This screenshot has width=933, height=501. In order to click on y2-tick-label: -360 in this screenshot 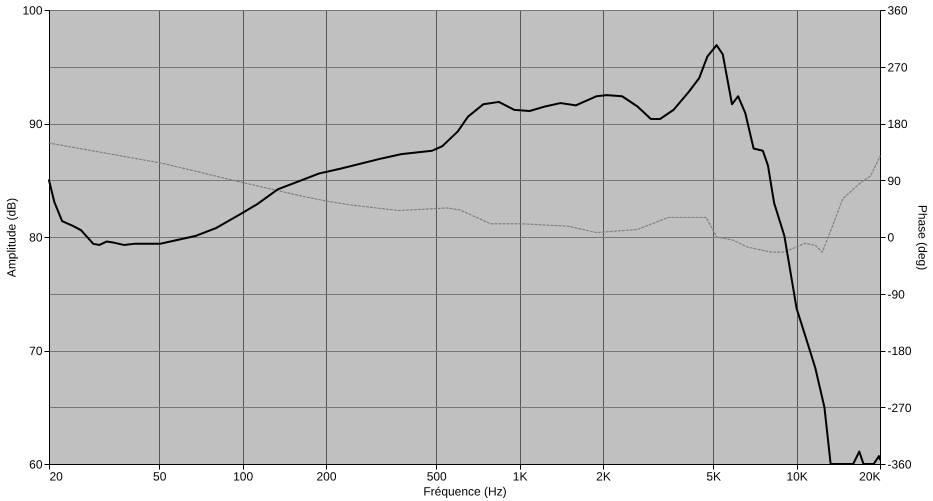, I will do `click(900, 465)`.